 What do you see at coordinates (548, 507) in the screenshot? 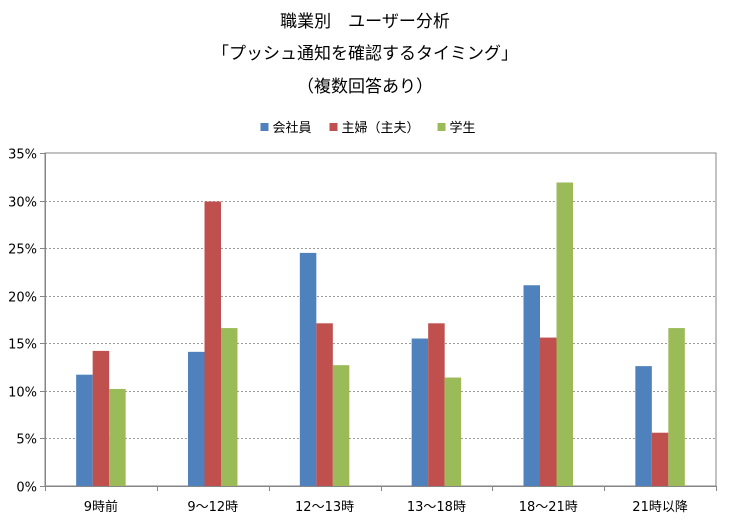
I see `x-tick-label: 18～21時` at bounding box center [548, 507].